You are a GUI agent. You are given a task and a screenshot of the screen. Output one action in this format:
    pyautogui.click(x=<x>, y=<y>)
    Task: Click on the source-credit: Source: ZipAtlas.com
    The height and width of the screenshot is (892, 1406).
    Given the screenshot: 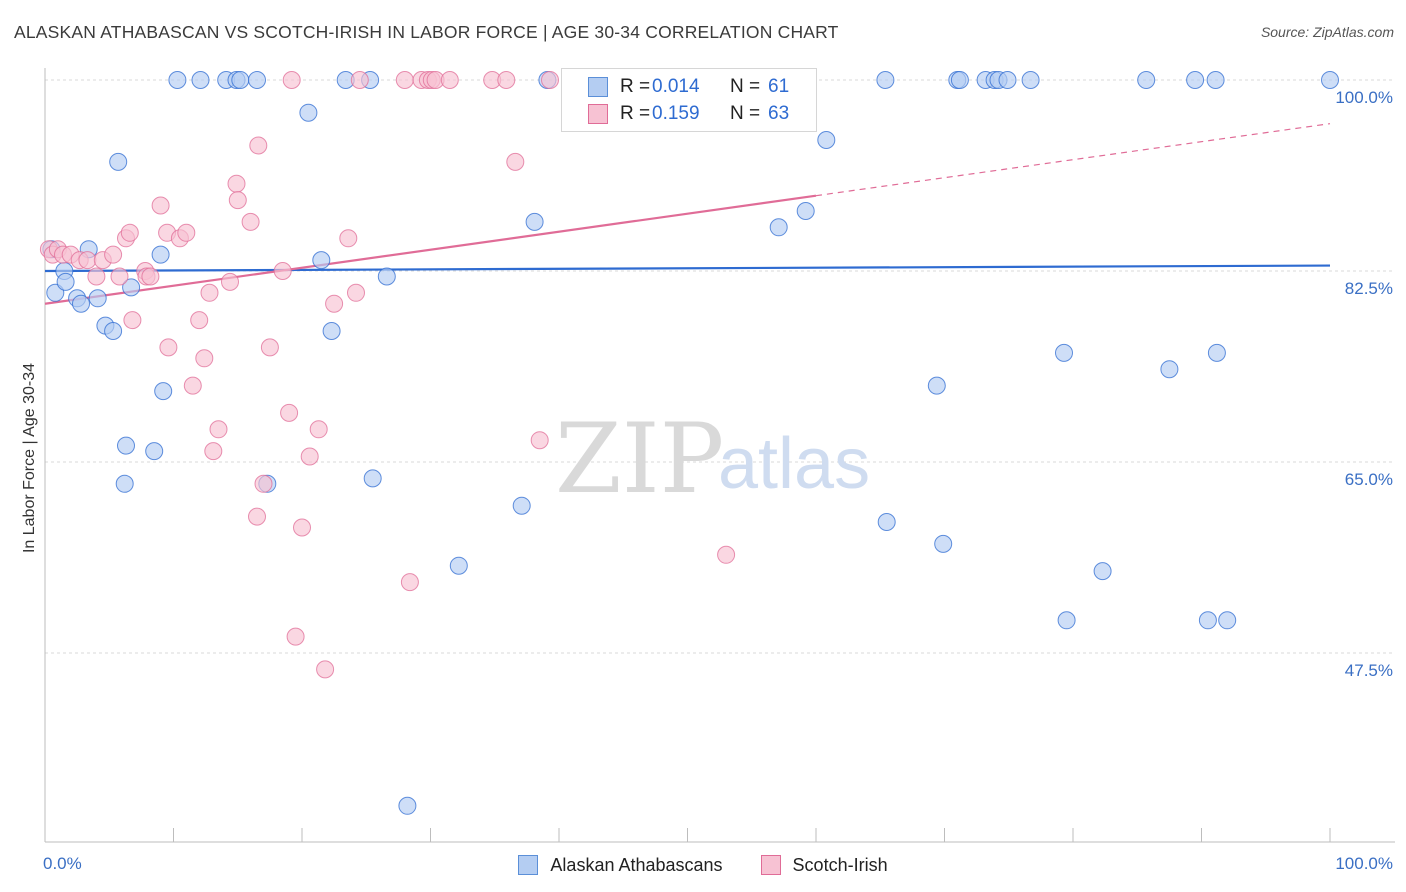 What is the action you would take?
    pyautogui.click(x=1327, y=32)
    